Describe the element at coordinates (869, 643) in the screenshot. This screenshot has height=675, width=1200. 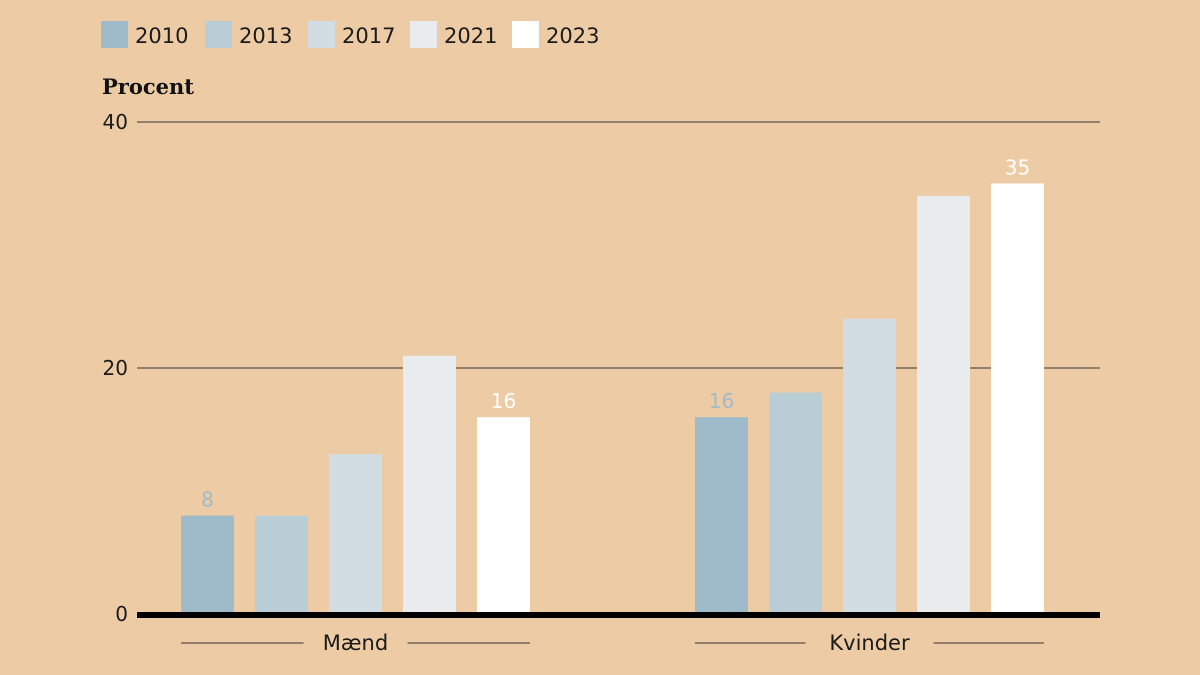
I see `category-label-1: Kvinder` at that location.